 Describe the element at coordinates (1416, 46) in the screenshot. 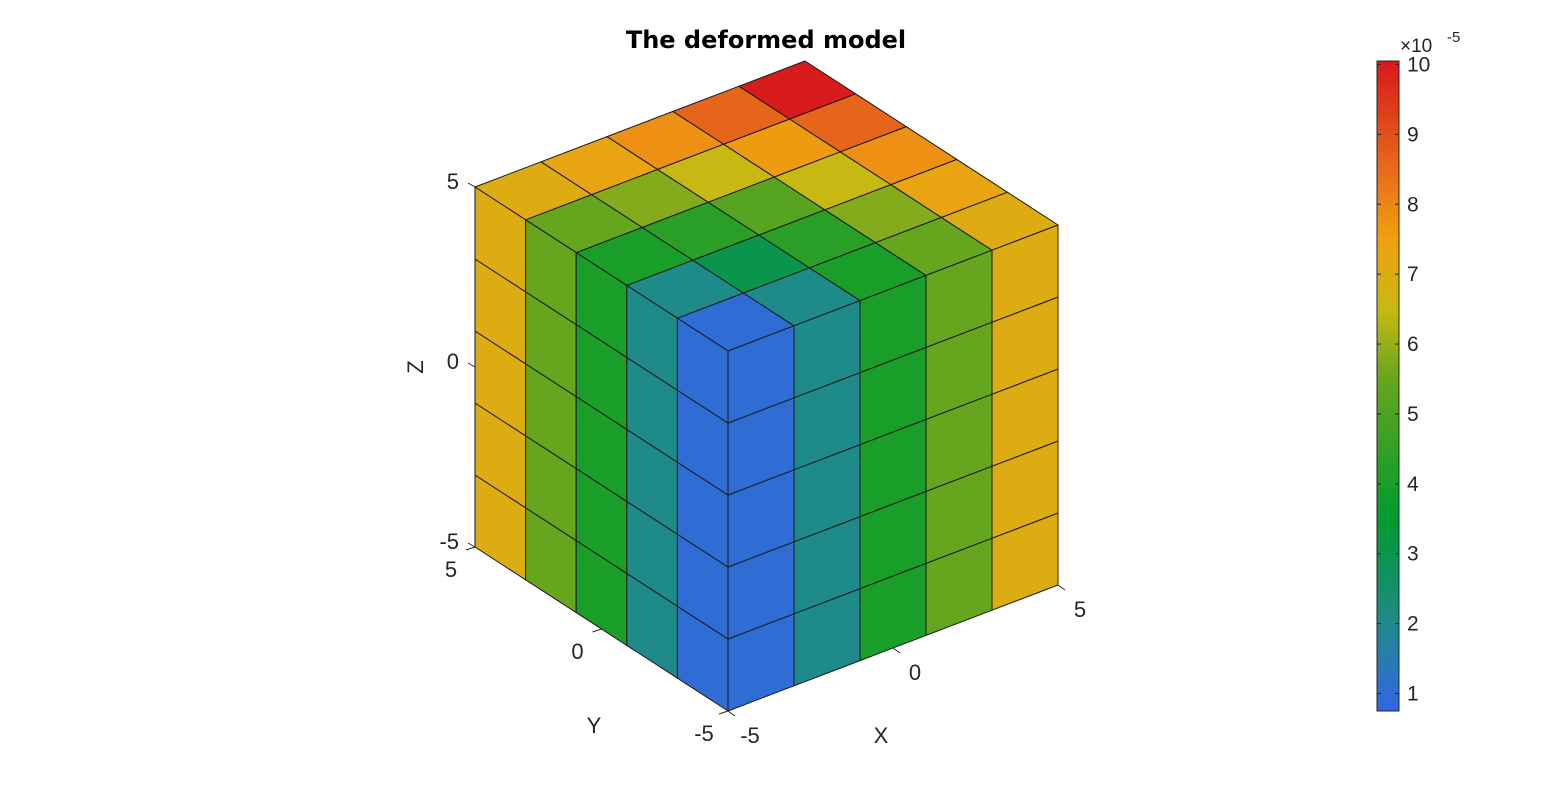

I see `colorbar-exponent-base: ×10` at that location.